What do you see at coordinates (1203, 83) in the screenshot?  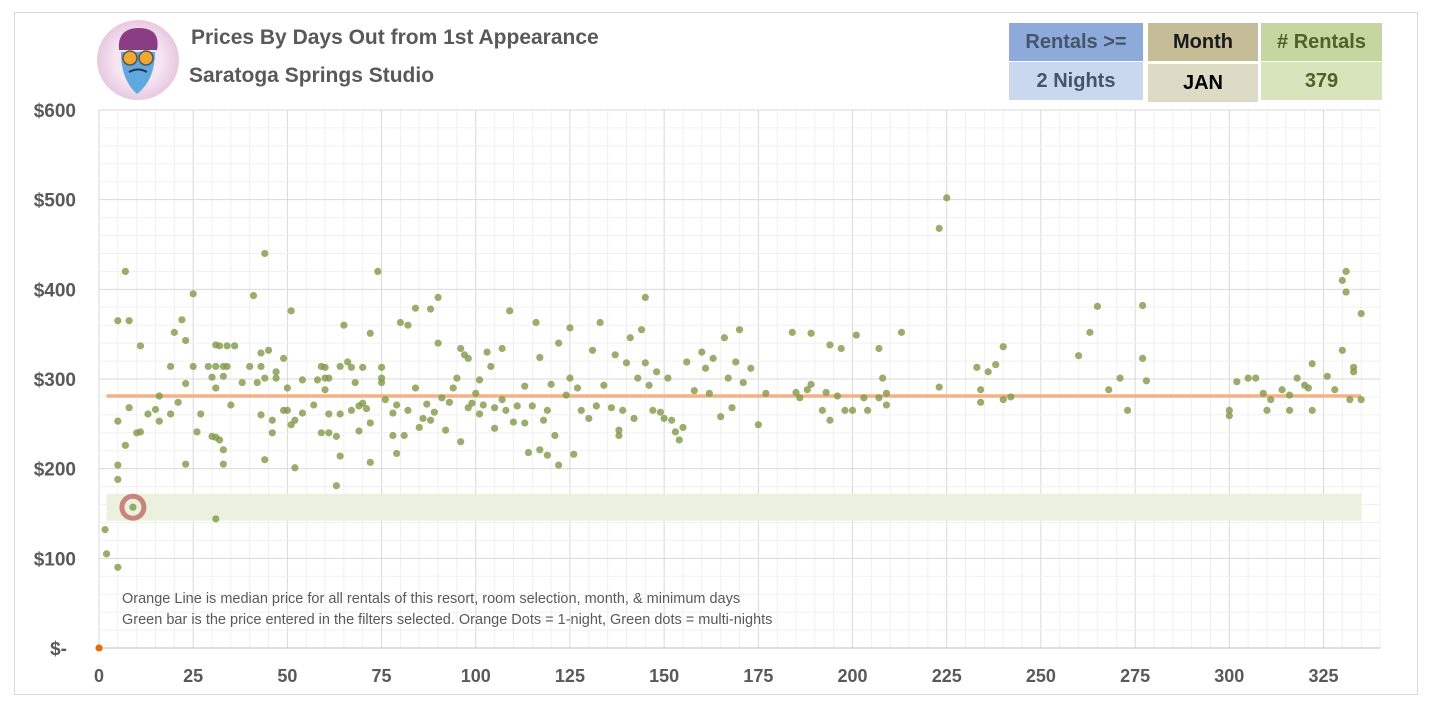 I see `month-filter-value: JAN` at bounding box center [1203, 83].